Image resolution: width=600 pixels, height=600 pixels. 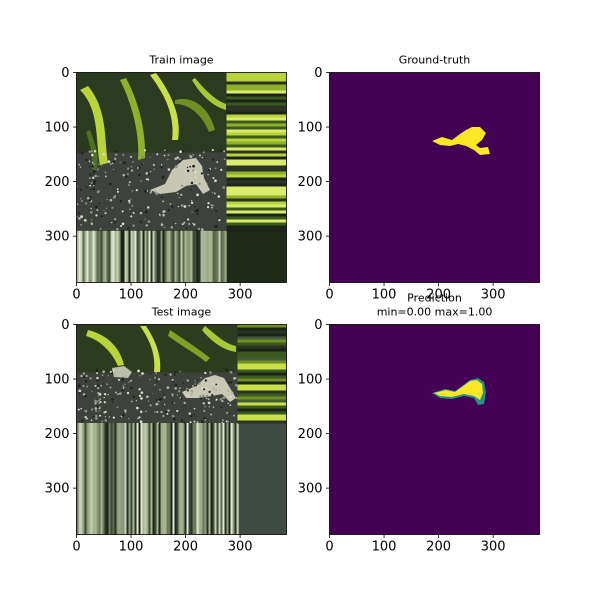 What do you see at coordinates (131, 547) in the screenshot?
I see `x-tick-label: 100` at bounding box center [131, 547].